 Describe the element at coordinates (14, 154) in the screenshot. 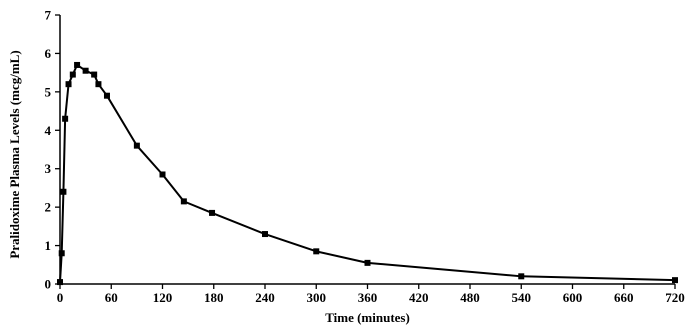

I see `y-axis-title: Pralidoxime Plasma Levels (mcg/mL)` at that location.